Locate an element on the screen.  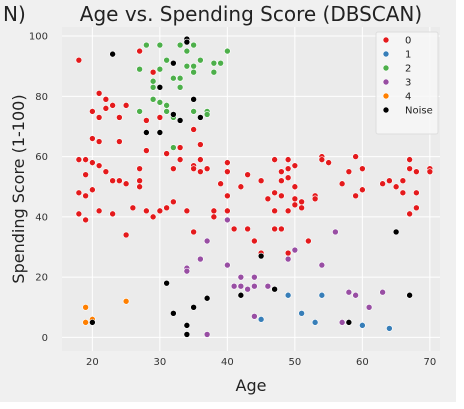
legend-marker is located at coordinates (386, 110).